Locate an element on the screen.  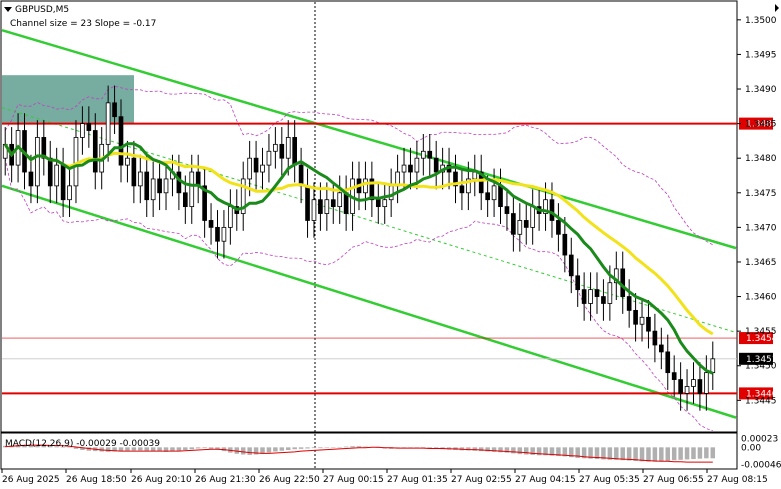
macd-label: MACD(12,26,9) -0.00029 -0.00039 is located at coordinates (82, 444).